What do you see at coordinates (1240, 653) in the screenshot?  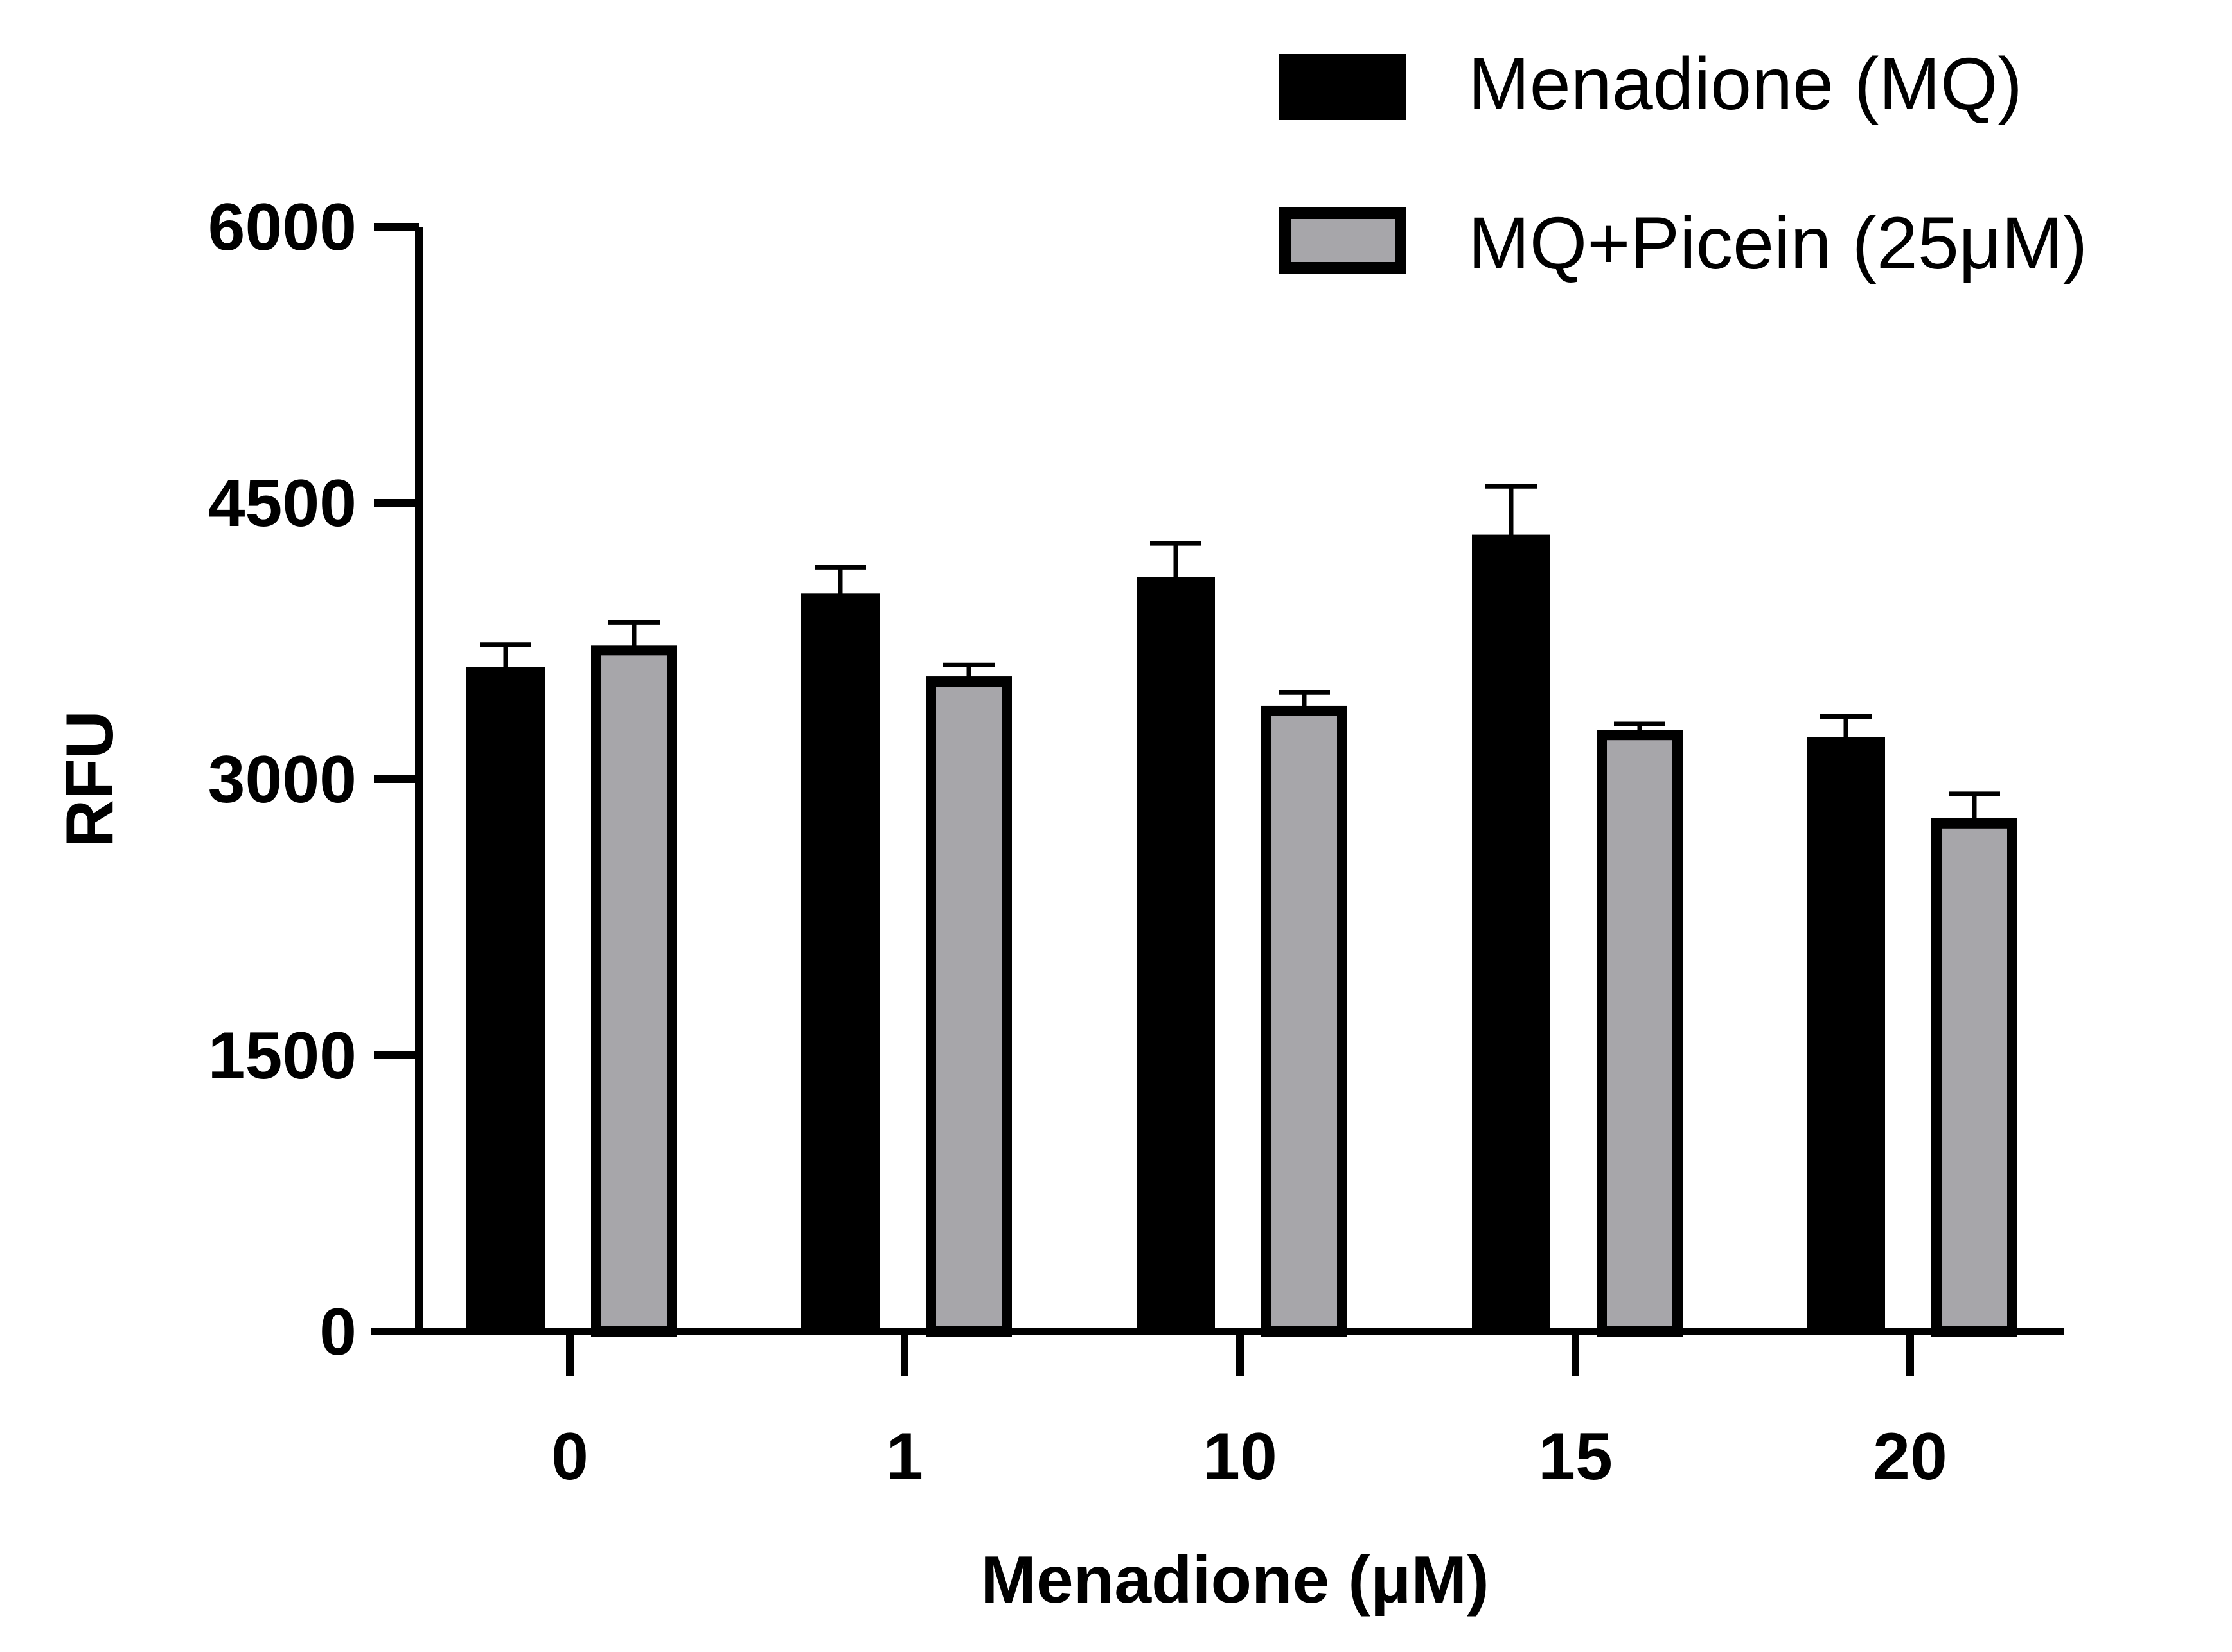 I see `error-bars-layer` at bounding box center [1240, 653].